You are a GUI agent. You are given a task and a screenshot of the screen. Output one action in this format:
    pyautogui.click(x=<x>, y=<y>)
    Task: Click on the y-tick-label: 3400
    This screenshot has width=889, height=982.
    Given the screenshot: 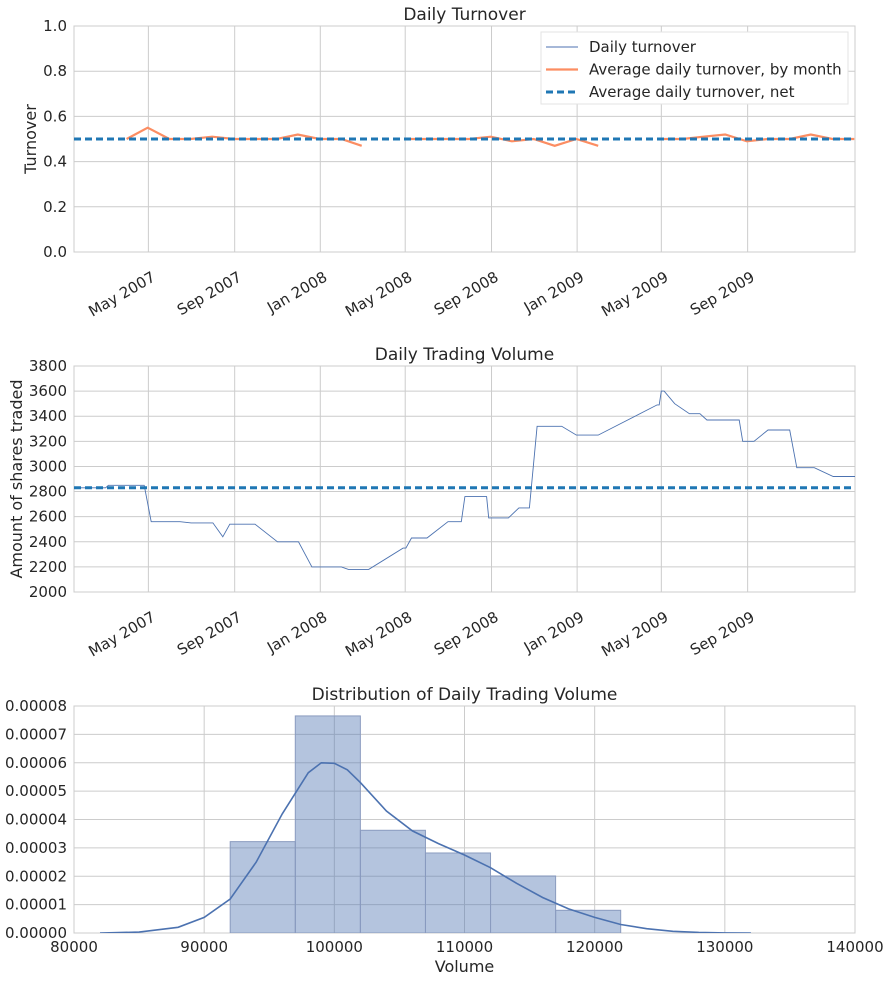 What is the action you would take?
    pyautogui.click(x=48, y=416)
    